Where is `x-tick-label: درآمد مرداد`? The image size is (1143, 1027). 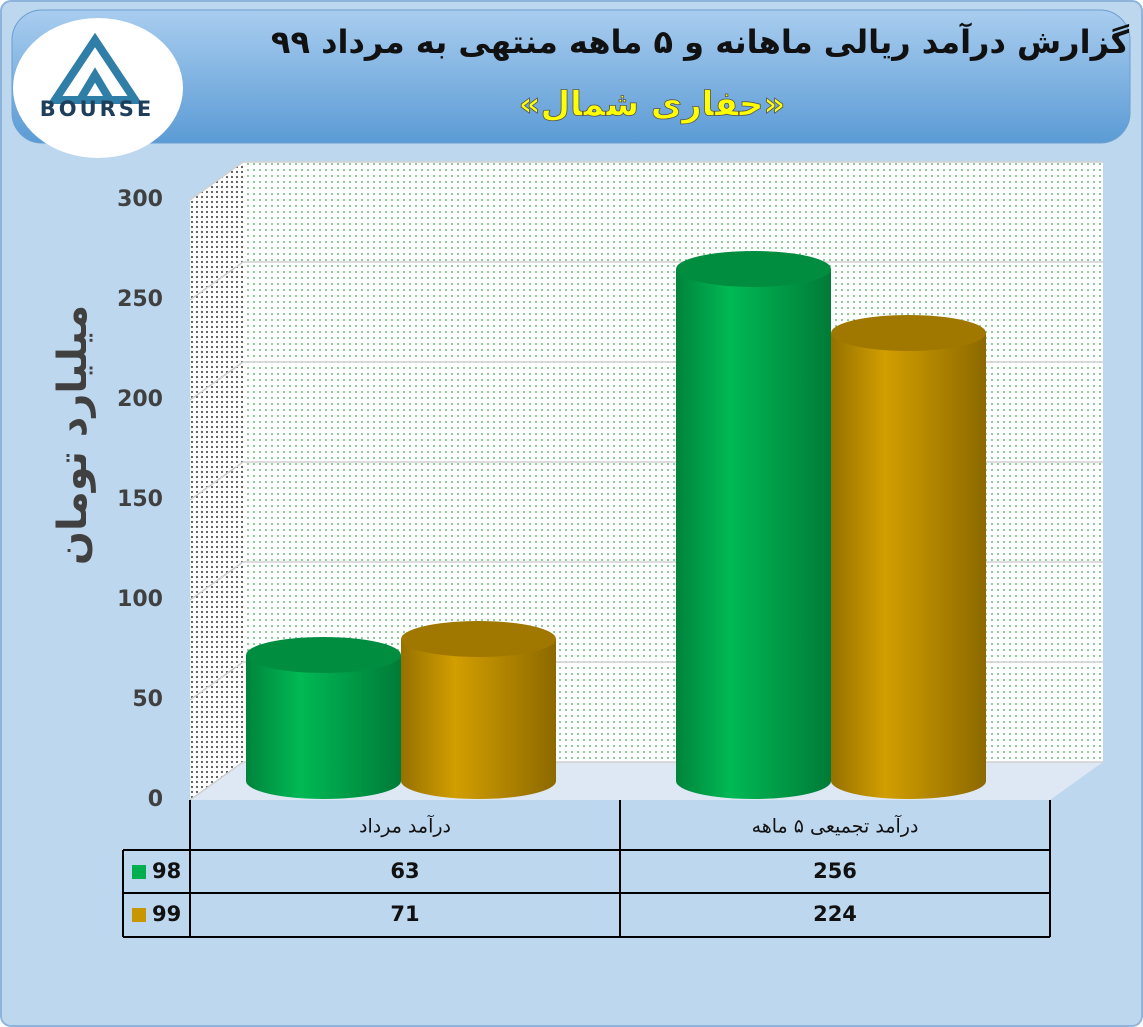 x-tick-label: درآمد مرداد is located at coordinates (405, 826).